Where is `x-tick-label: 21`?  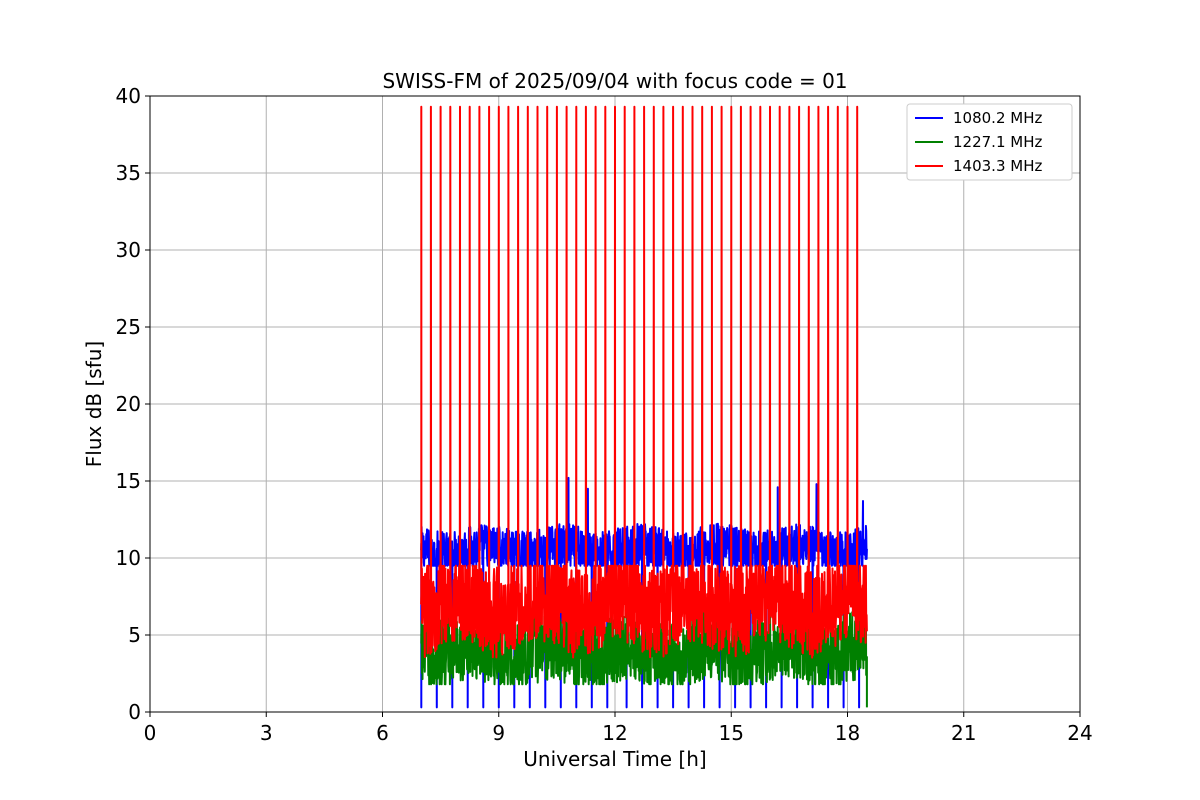
x-tick-label: 21 is located at coordinates (963, 733).